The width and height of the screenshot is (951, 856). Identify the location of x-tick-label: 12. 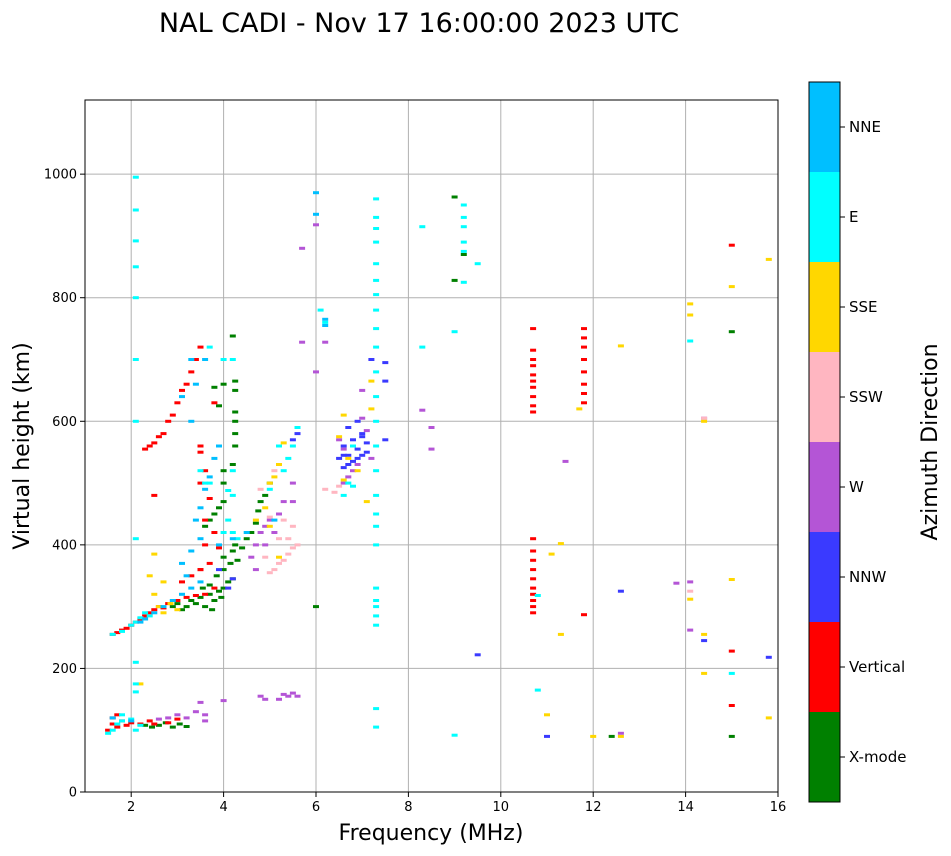
(593, 807).